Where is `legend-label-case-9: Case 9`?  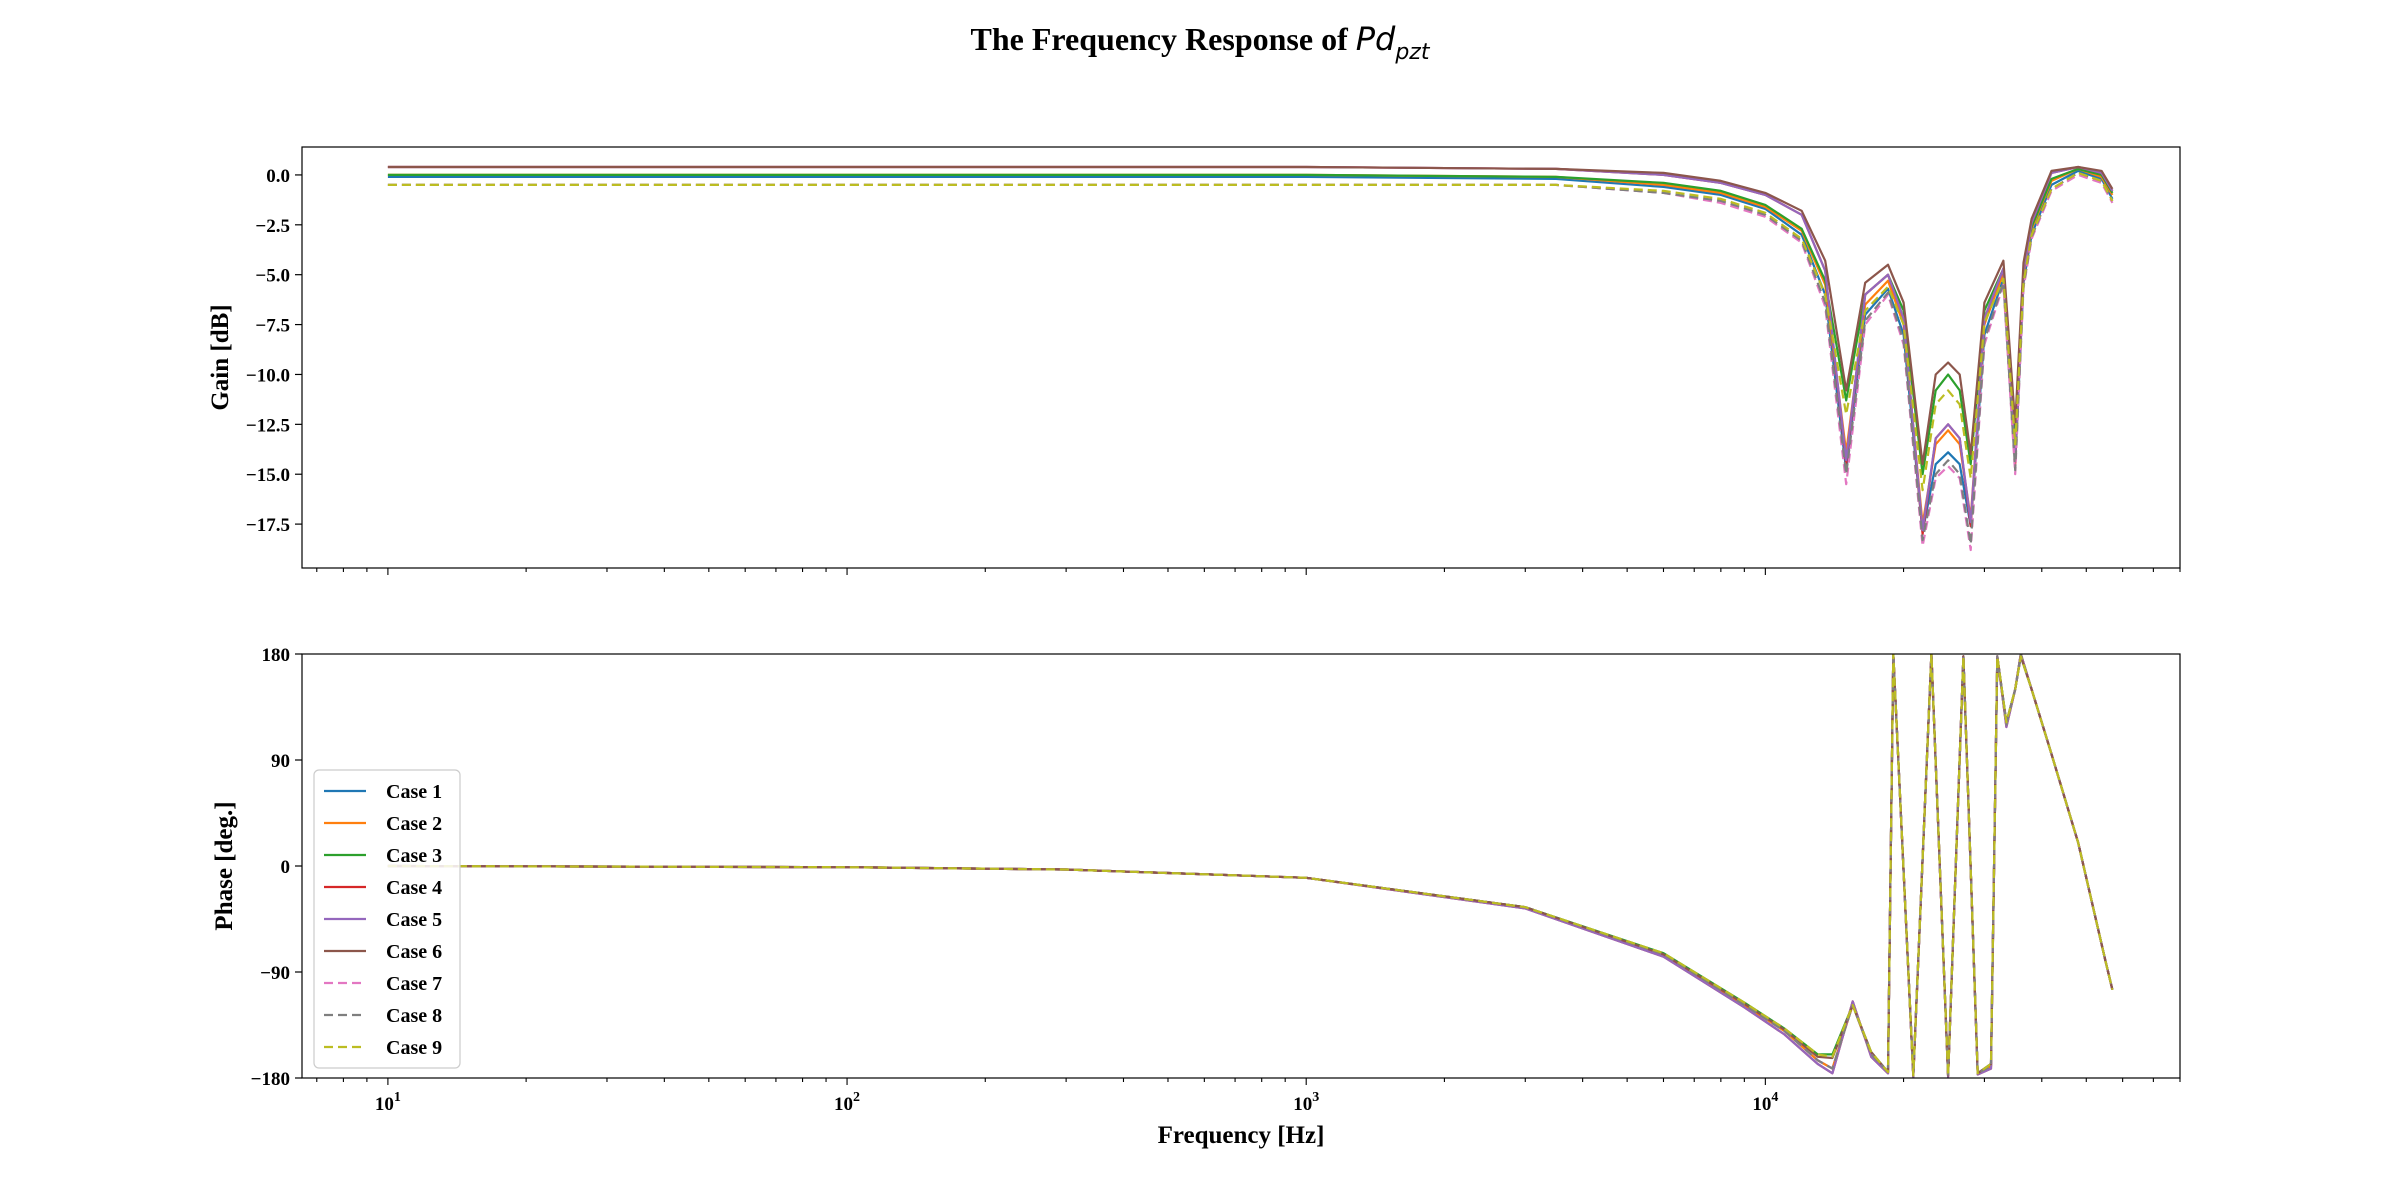 legend-label-case-9: Case 9 is located at coordinates (414, 1048).